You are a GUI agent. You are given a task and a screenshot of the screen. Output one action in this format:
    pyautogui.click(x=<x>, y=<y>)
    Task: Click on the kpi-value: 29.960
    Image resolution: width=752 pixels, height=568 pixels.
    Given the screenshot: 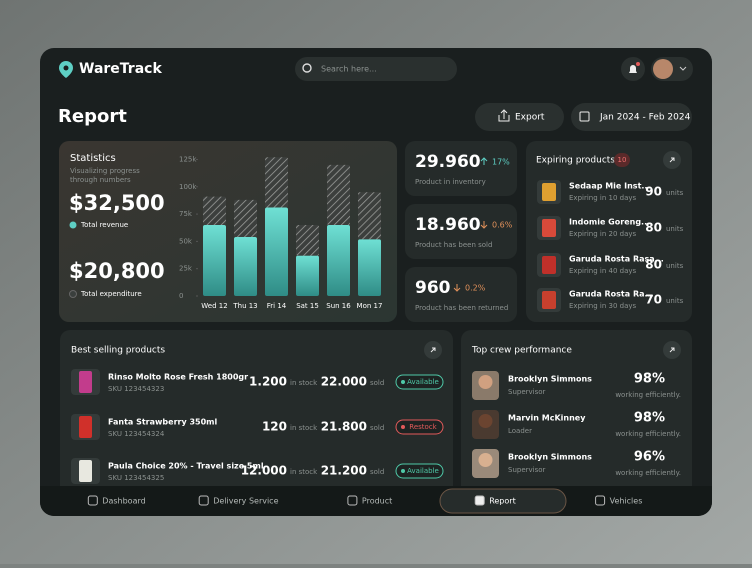 What is the action you would take?
    pyautogui.click(x=448, y=162)
    